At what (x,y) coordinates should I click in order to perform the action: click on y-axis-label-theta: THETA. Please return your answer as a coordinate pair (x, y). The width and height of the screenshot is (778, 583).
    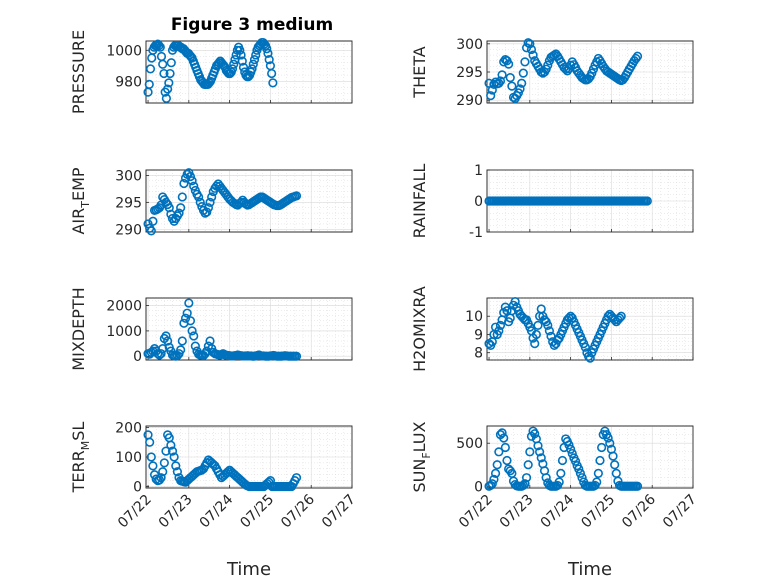
    Looking at the image, I should click on (419, 72).